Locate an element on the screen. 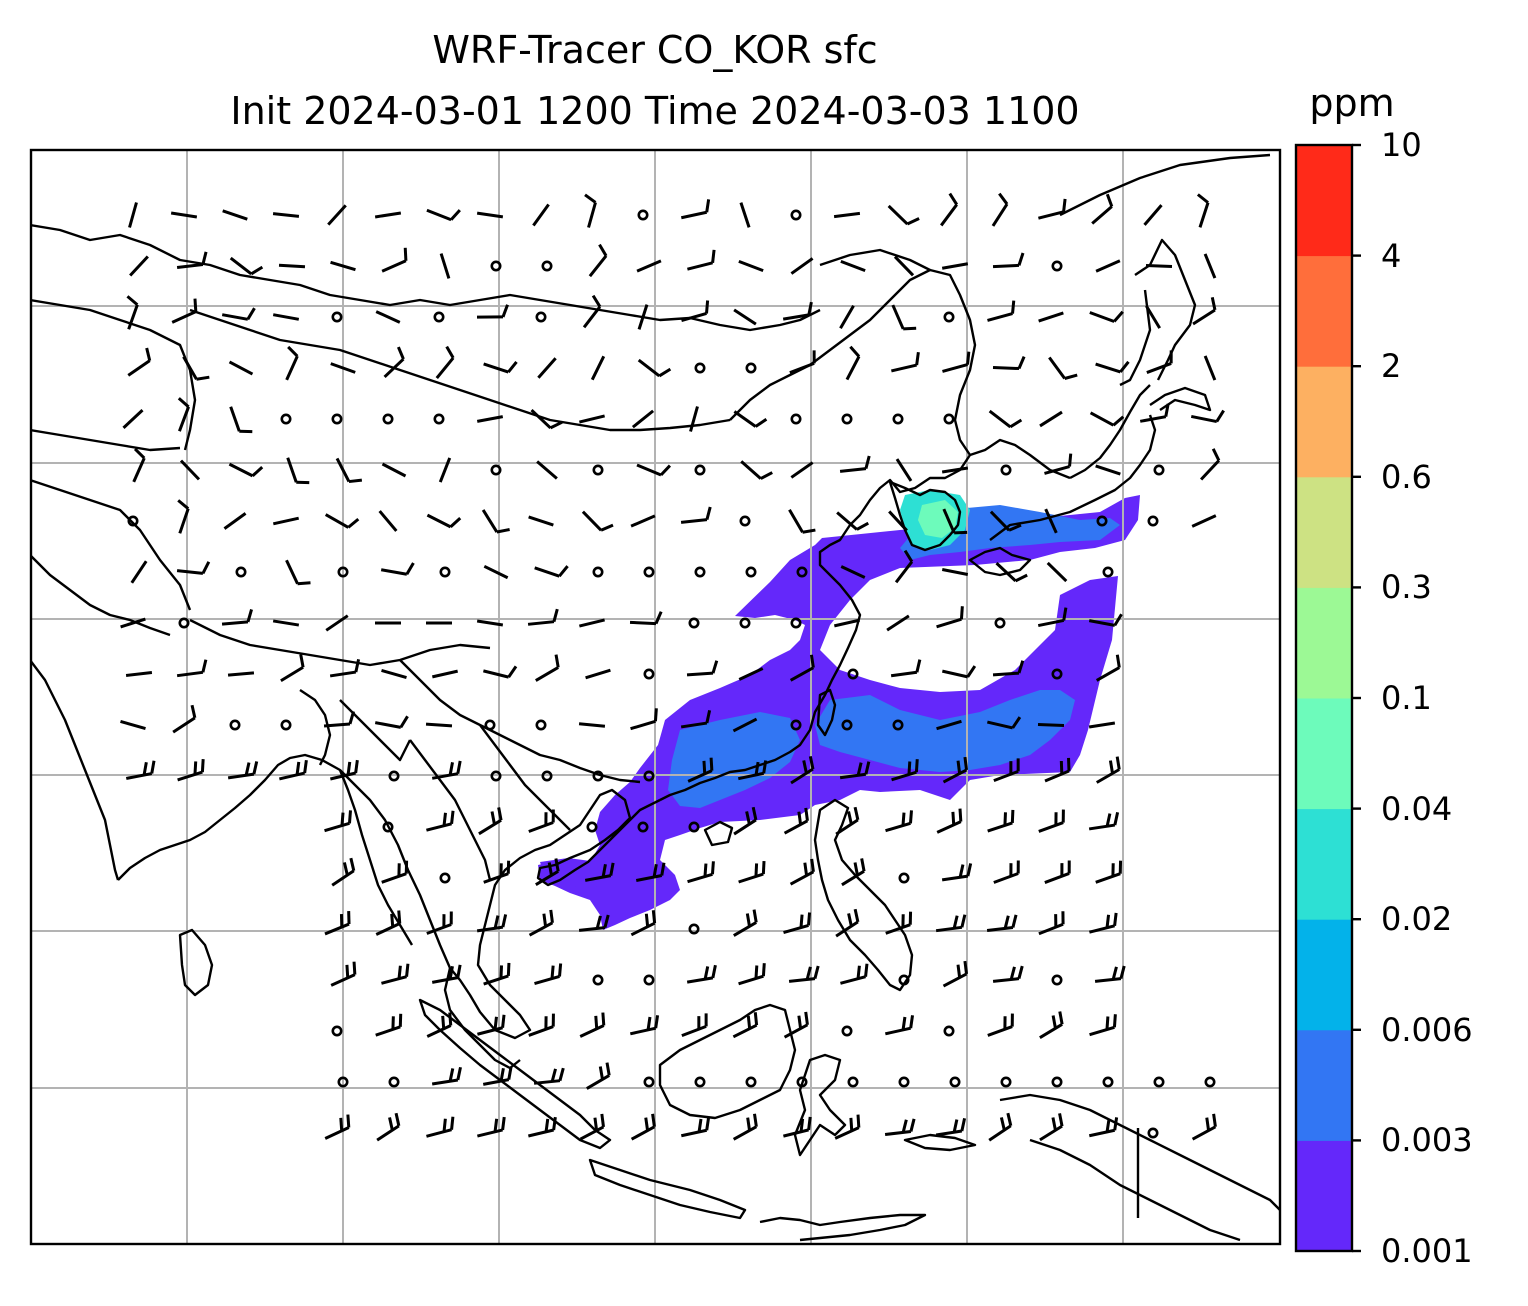 The image size is (1528, 1306). border-himalaya is located at coordinates (340, 642).